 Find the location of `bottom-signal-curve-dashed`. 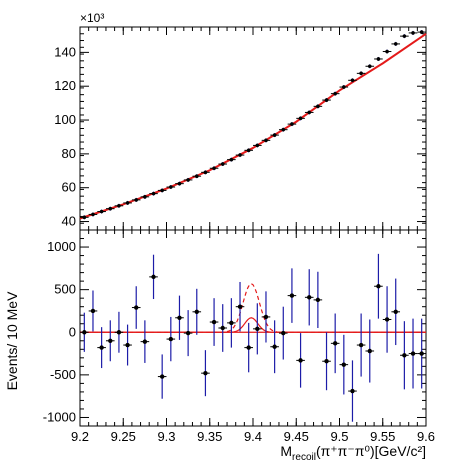

bottom-signal-curve-dashed is located at coordinates (253, 307).